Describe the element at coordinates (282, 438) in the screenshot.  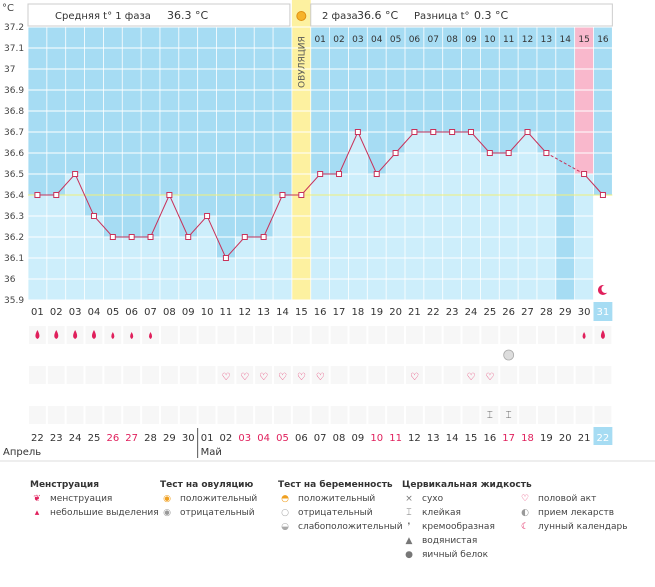
I see `date-label: 05` at that location.